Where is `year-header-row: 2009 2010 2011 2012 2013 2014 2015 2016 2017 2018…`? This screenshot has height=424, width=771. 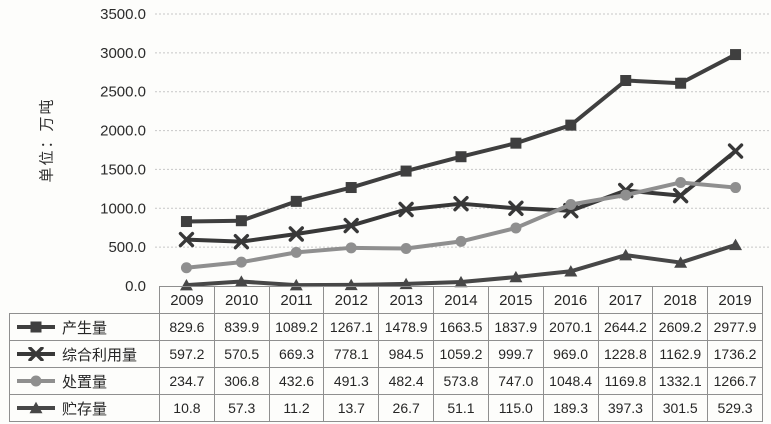
year-header-row: 2009 2010 2011 2012 2013 2014 2015 2016 2017 2018… is located at coordinates (386, 300).